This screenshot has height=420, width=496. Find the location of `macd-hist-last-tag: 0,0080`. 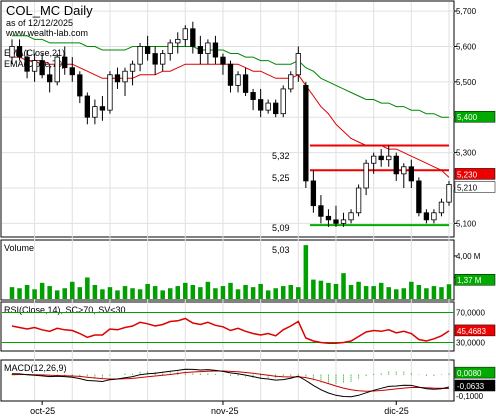

macd-hist-last-tag: 0,0080 is located at coordinates (469, 373).